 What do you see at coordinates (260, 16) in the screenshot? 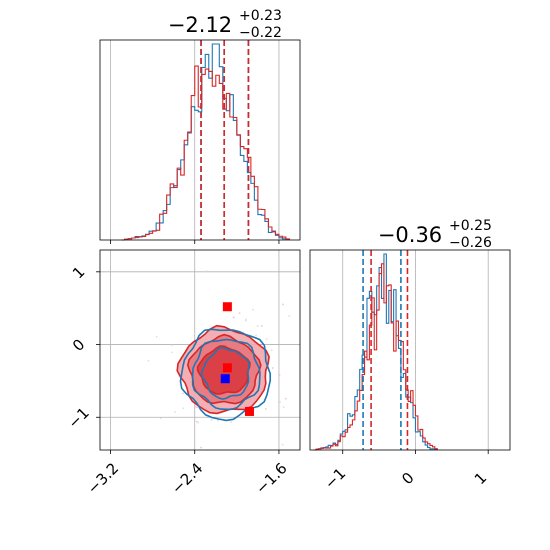
I see `title-1-plus: +0.23` at bounding box center [260, 16].